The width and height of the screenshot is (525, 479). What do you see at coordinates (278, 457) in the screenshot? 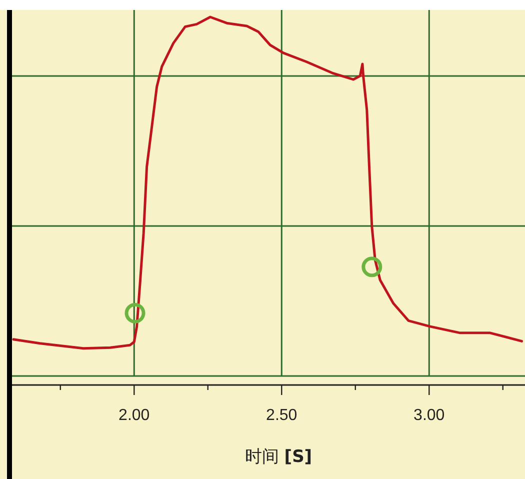
I see `x-axis-title: 时间 [S]` at bounding box center [278, 457].